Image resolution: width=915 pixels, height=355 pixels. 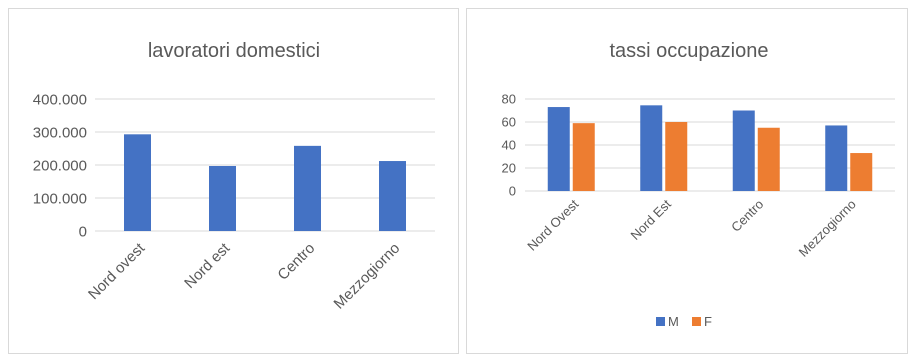 What do you see at coordinates (392, 196) in the screenshot?
I see `bar-mezzogiorno` at bounding box center [392, 196].